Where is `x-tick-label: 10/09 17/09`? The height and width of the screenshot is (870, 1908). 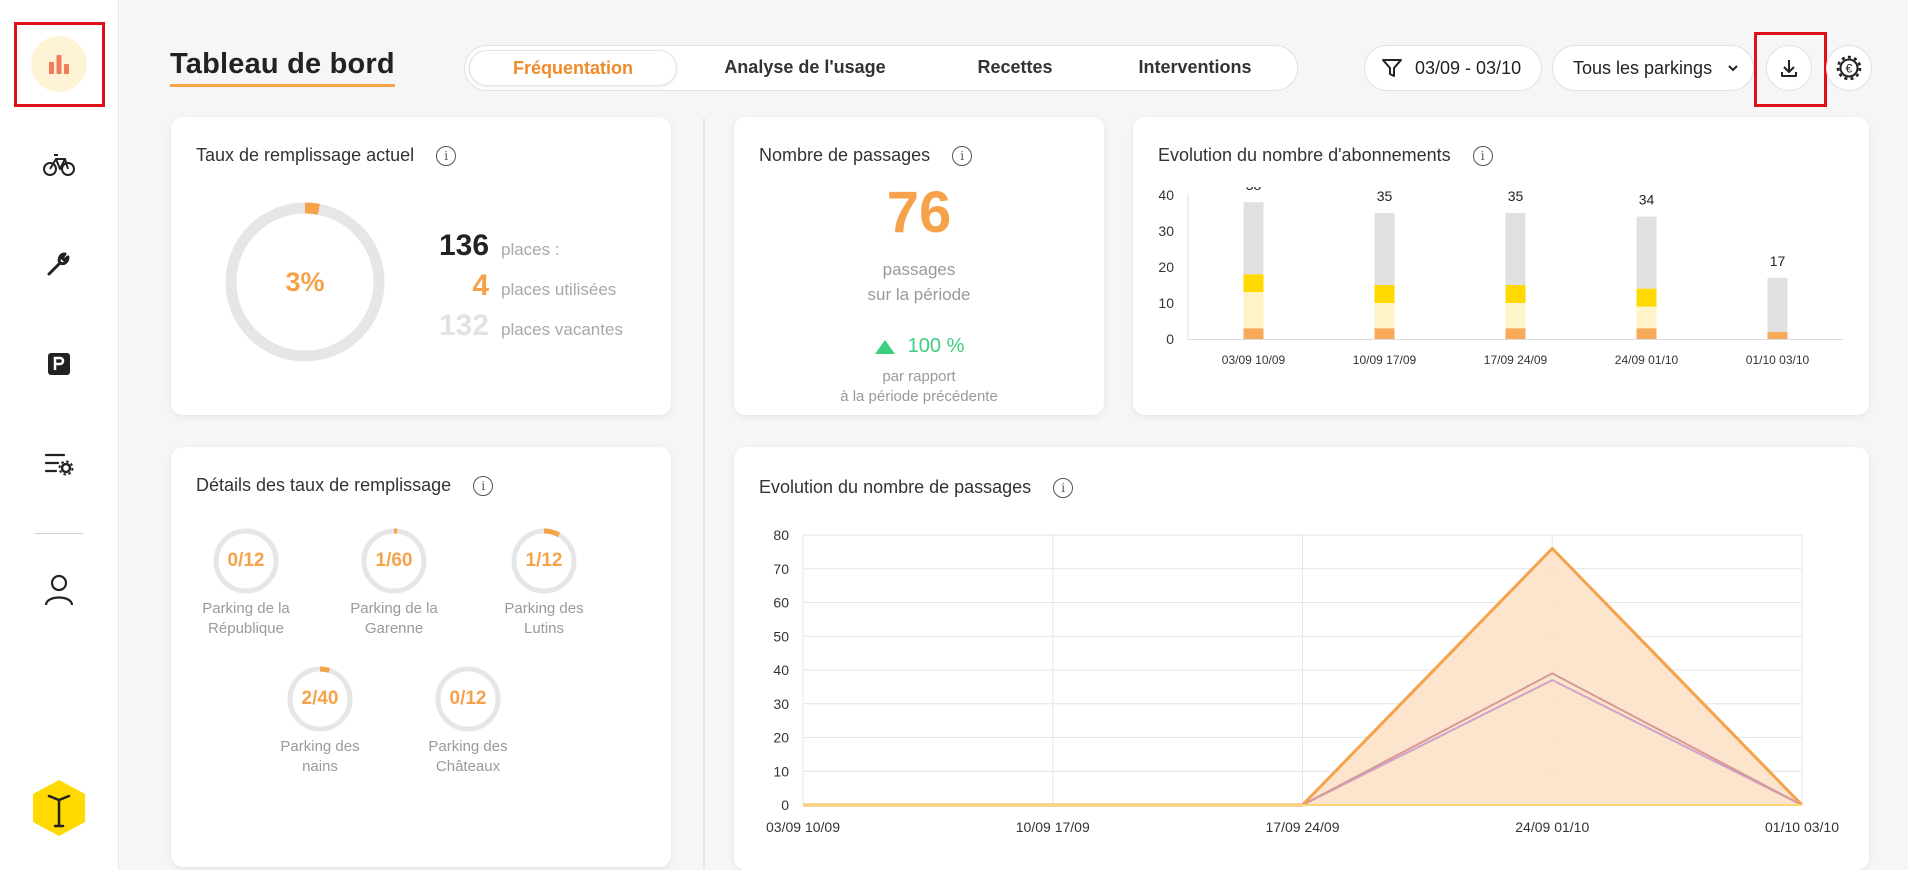 x-tick-label: 10/09 17/09 is located at coordinates (1385, 360).